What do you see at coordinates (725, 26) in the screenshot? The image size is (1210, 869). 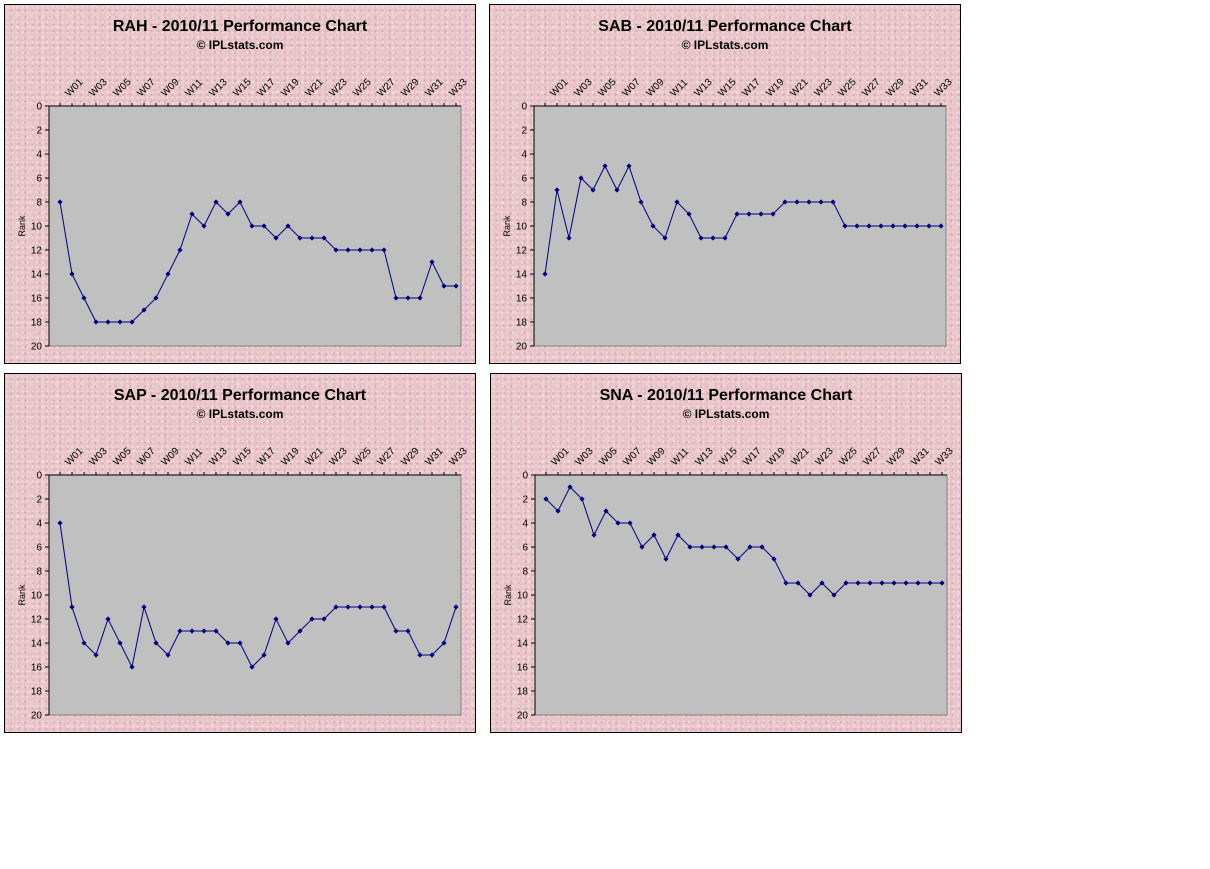 I see `chart-title: SAB - 2010/11 Performance Chart` at bounding box center [725, 26].